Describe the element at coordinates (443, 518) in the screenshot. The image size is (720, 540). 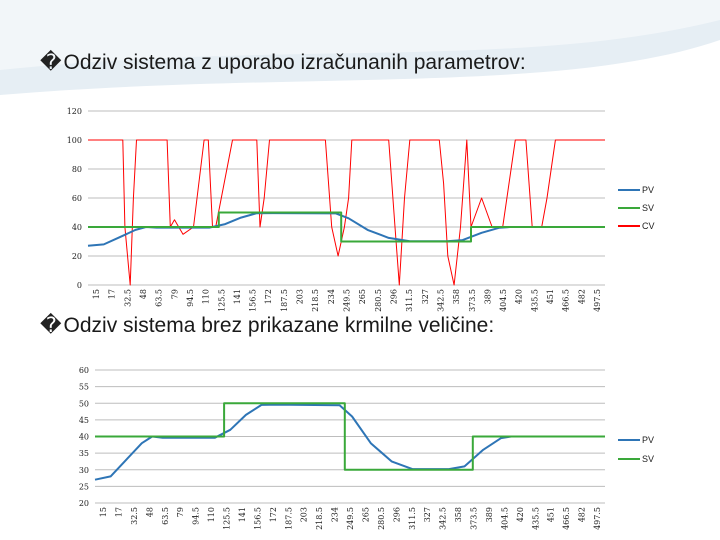
I see `chart2-x-tick-label: 342.5` at that location.